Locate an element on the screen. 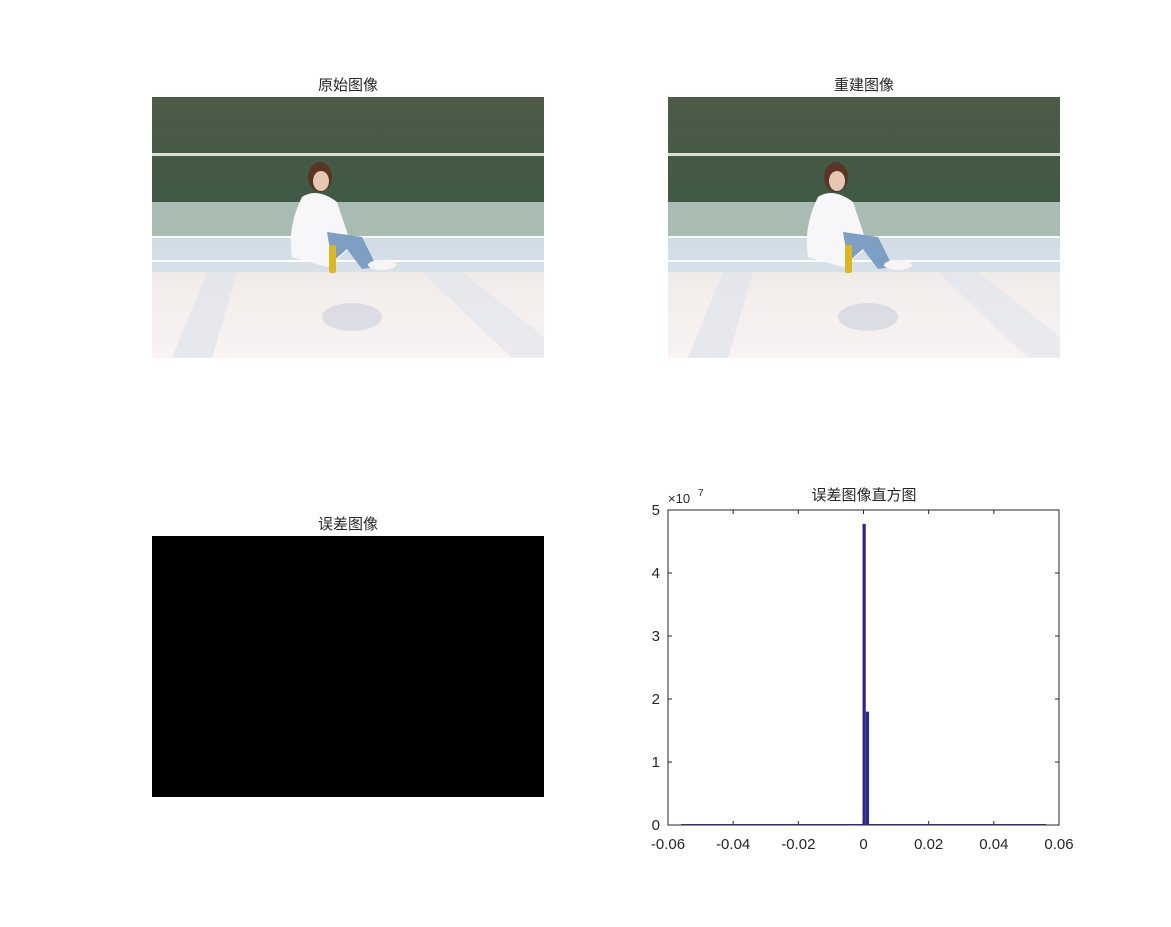 The width and height of the screenshot is (1171, 927). y-tick-label: 0 is located at coordinates (656, 825).